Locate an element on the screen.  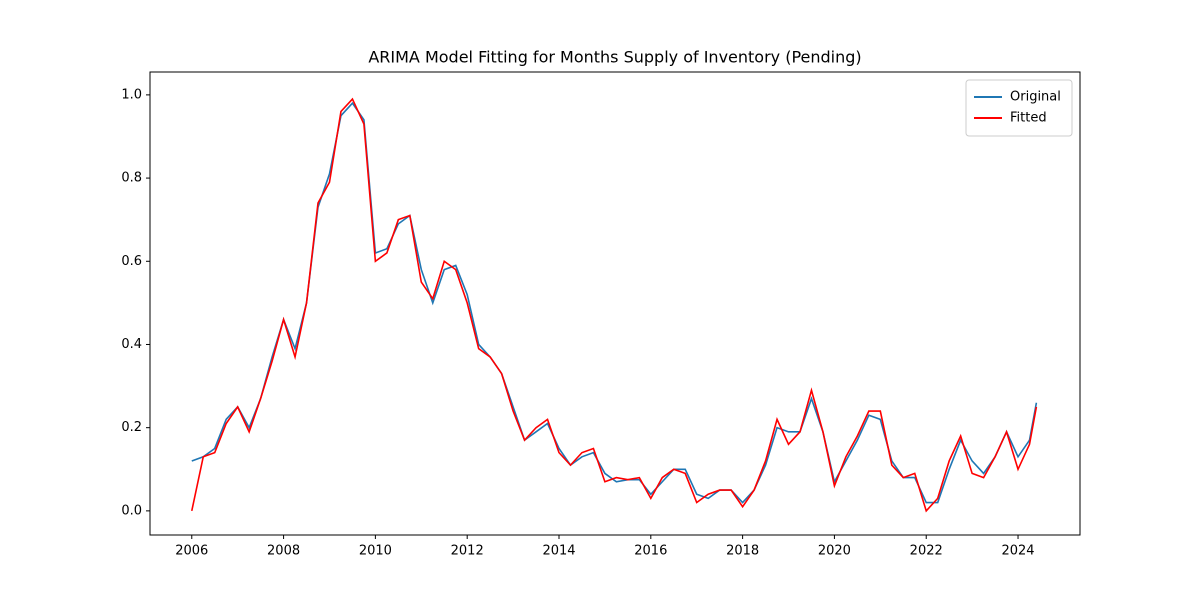
y-tick-label: 1.0 is located at coordinates (131, 94).